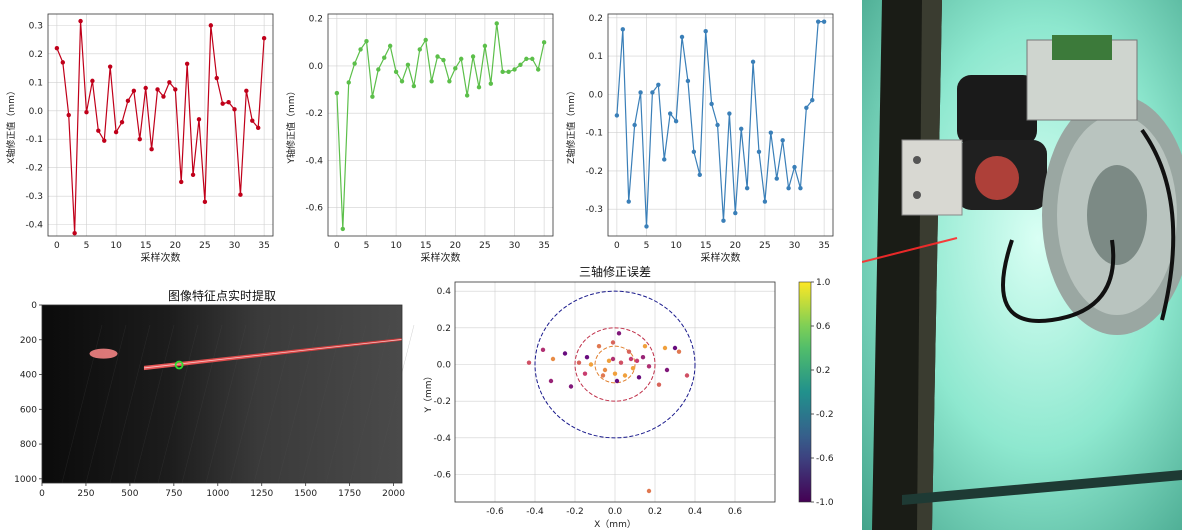 The height and width of the screenshot is (530, 1182). I want to click on x-tick-label: 0.4, so click(695, 512).